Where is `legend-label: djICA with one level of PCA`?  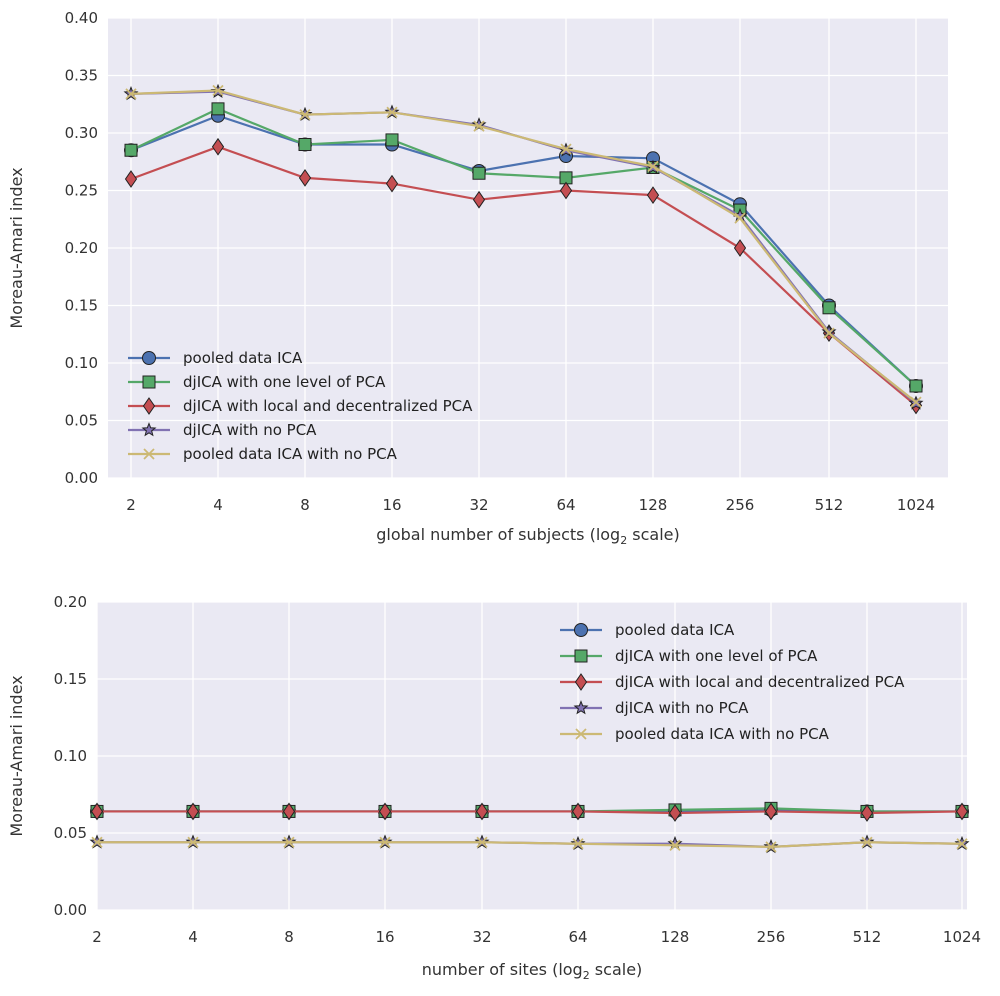
legend-label: djICA with one level of PCA is located at coordinates (716, 656).